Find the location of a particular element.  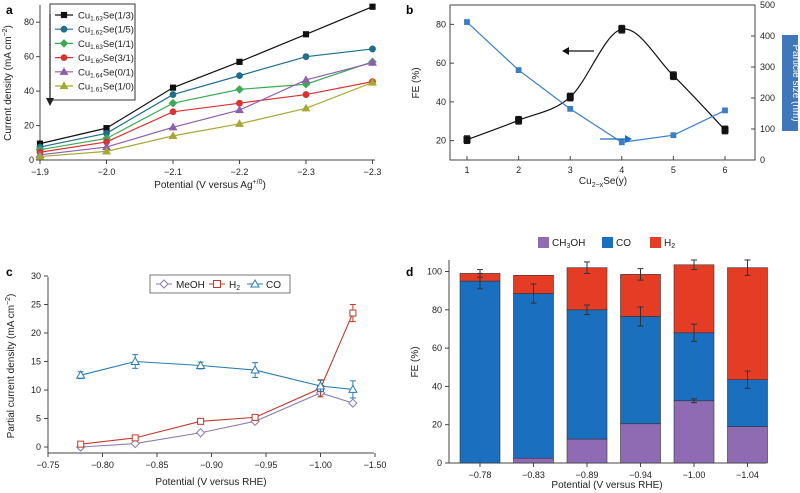

panel-c-xlabel: Potential (V versus RHE) is located at coordinates (210, 482).